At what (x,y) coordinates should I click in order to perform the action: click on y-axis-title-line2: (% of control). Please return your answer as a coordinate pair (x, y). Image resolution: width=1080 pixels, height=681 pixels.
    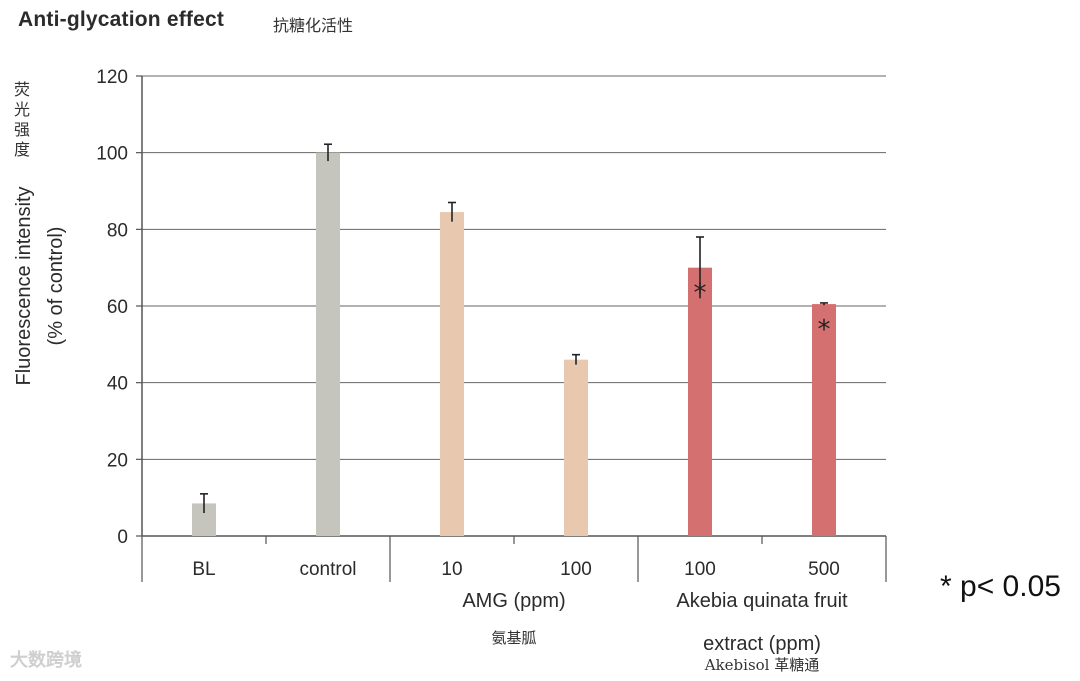
    Looking at the image, I should click on (56, 286).